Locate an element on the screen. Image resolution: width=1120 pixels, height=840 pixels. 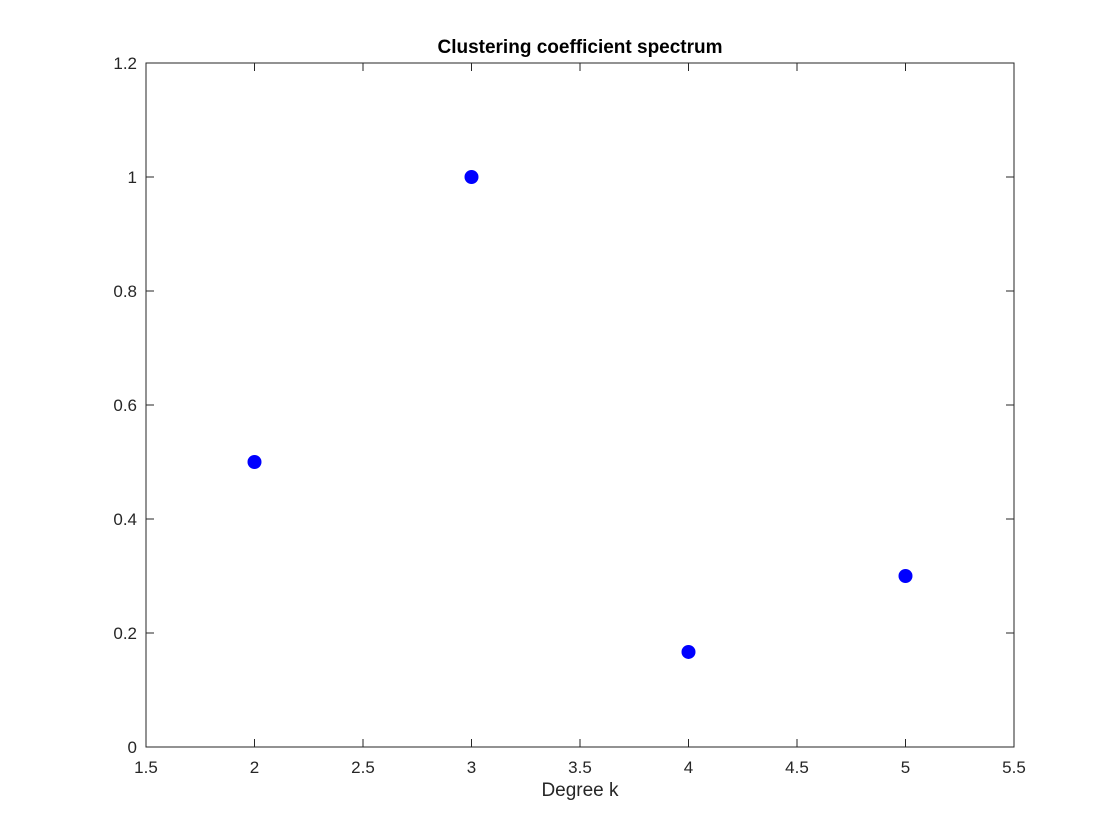
x-tick-label: 5 is located at coordinates (905, 767).